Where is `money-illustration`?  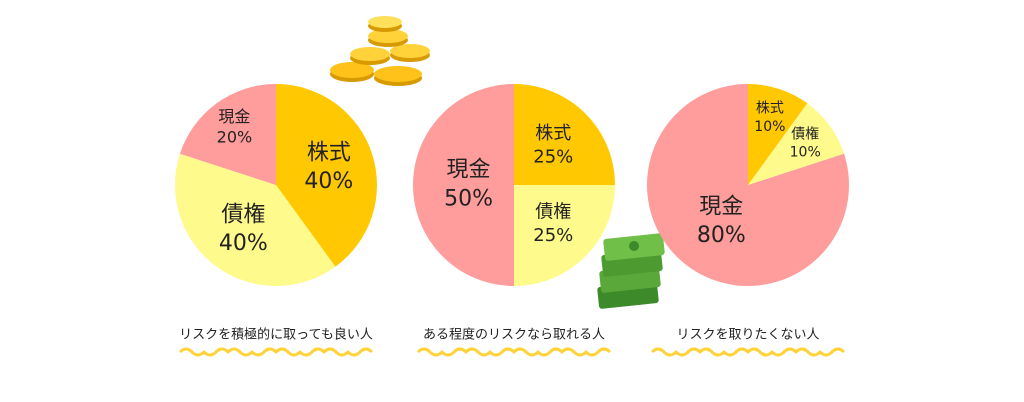 money-illustration is located at coordinates (631, 271).